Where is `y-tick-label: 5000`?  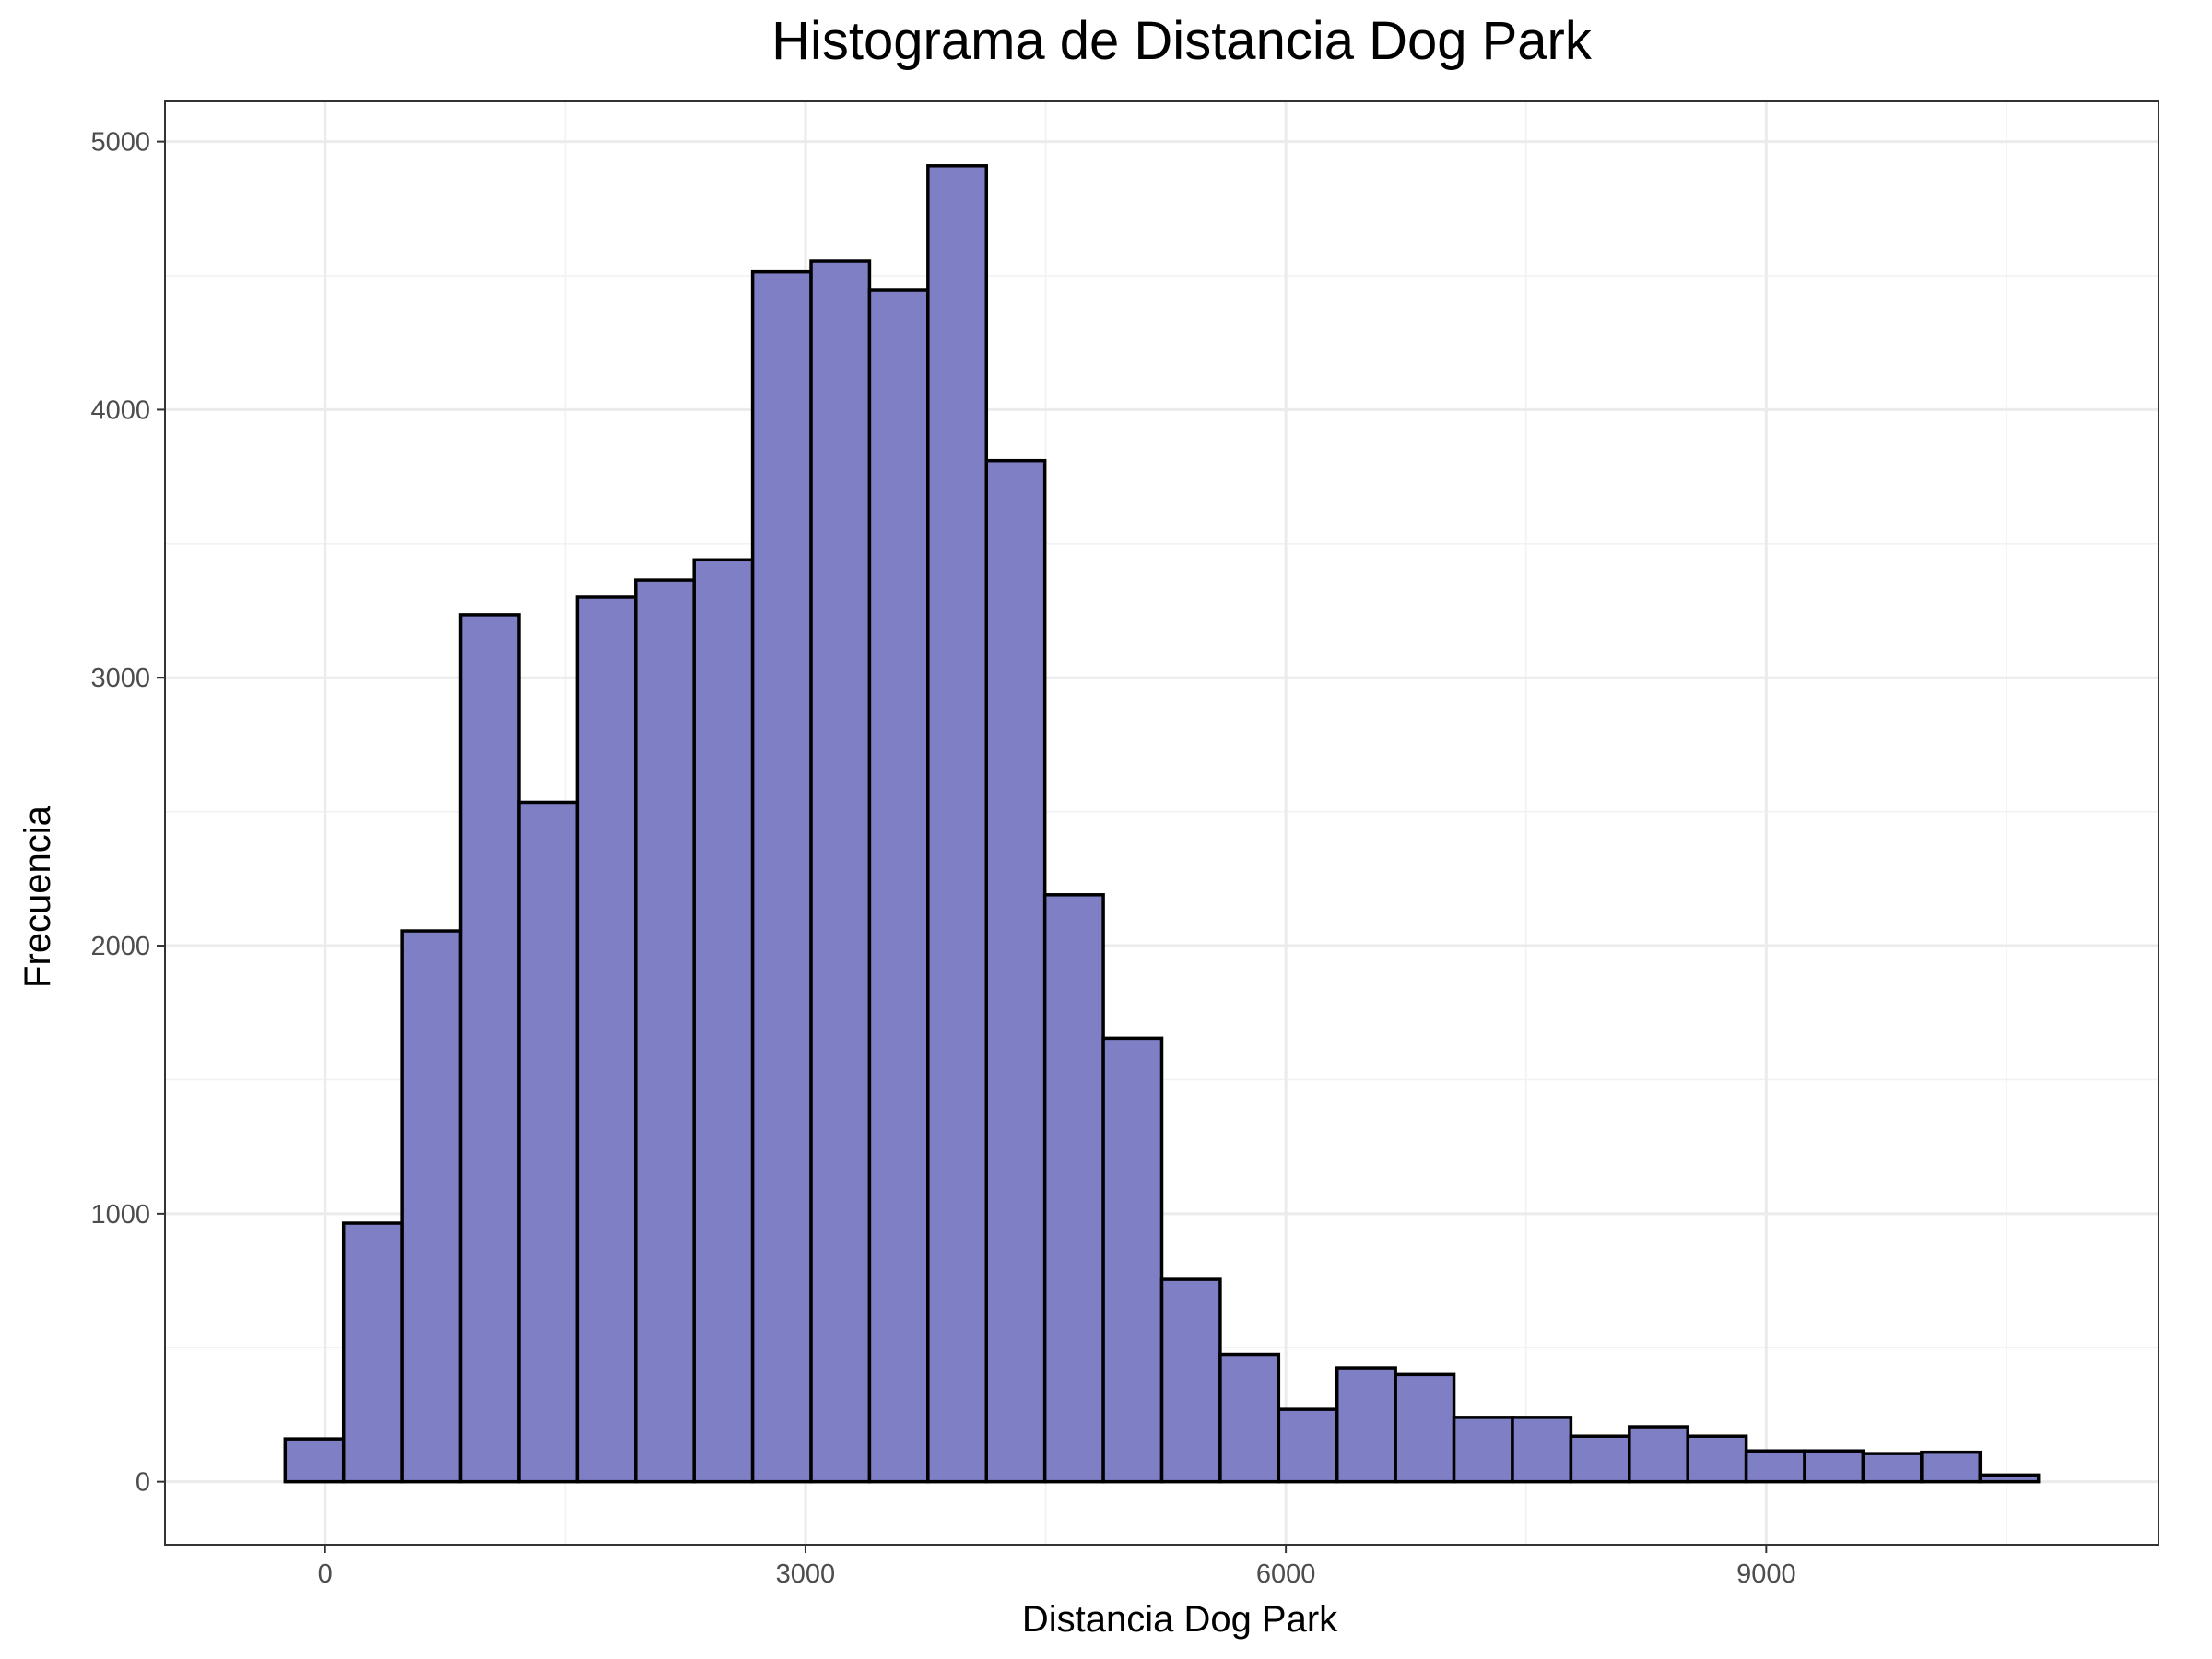
y-tick-label: 5000 is located at coordinates (120, 143).